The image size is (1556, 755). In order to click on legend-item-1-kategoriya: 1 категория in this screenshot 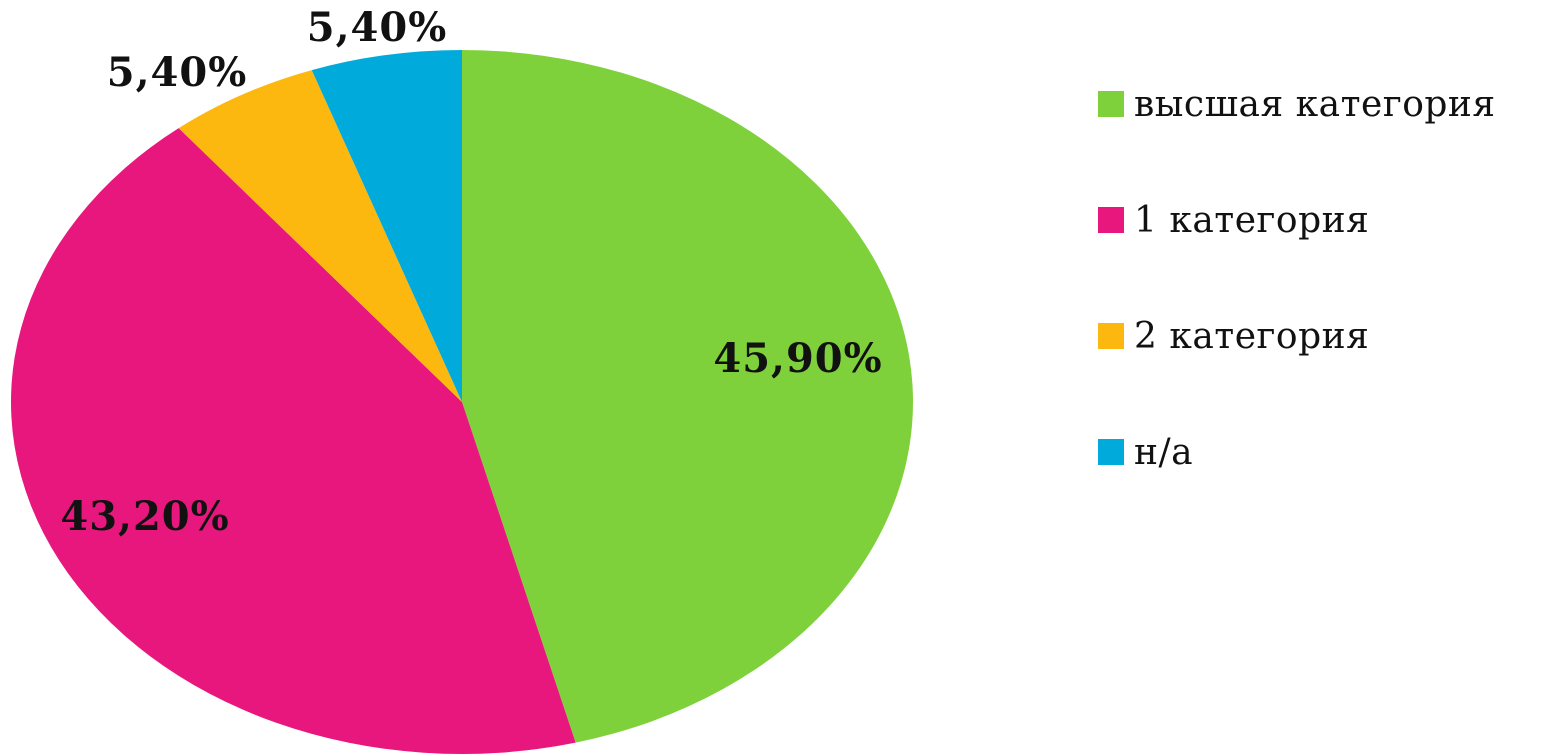, I will do `click(1323, 220)`.